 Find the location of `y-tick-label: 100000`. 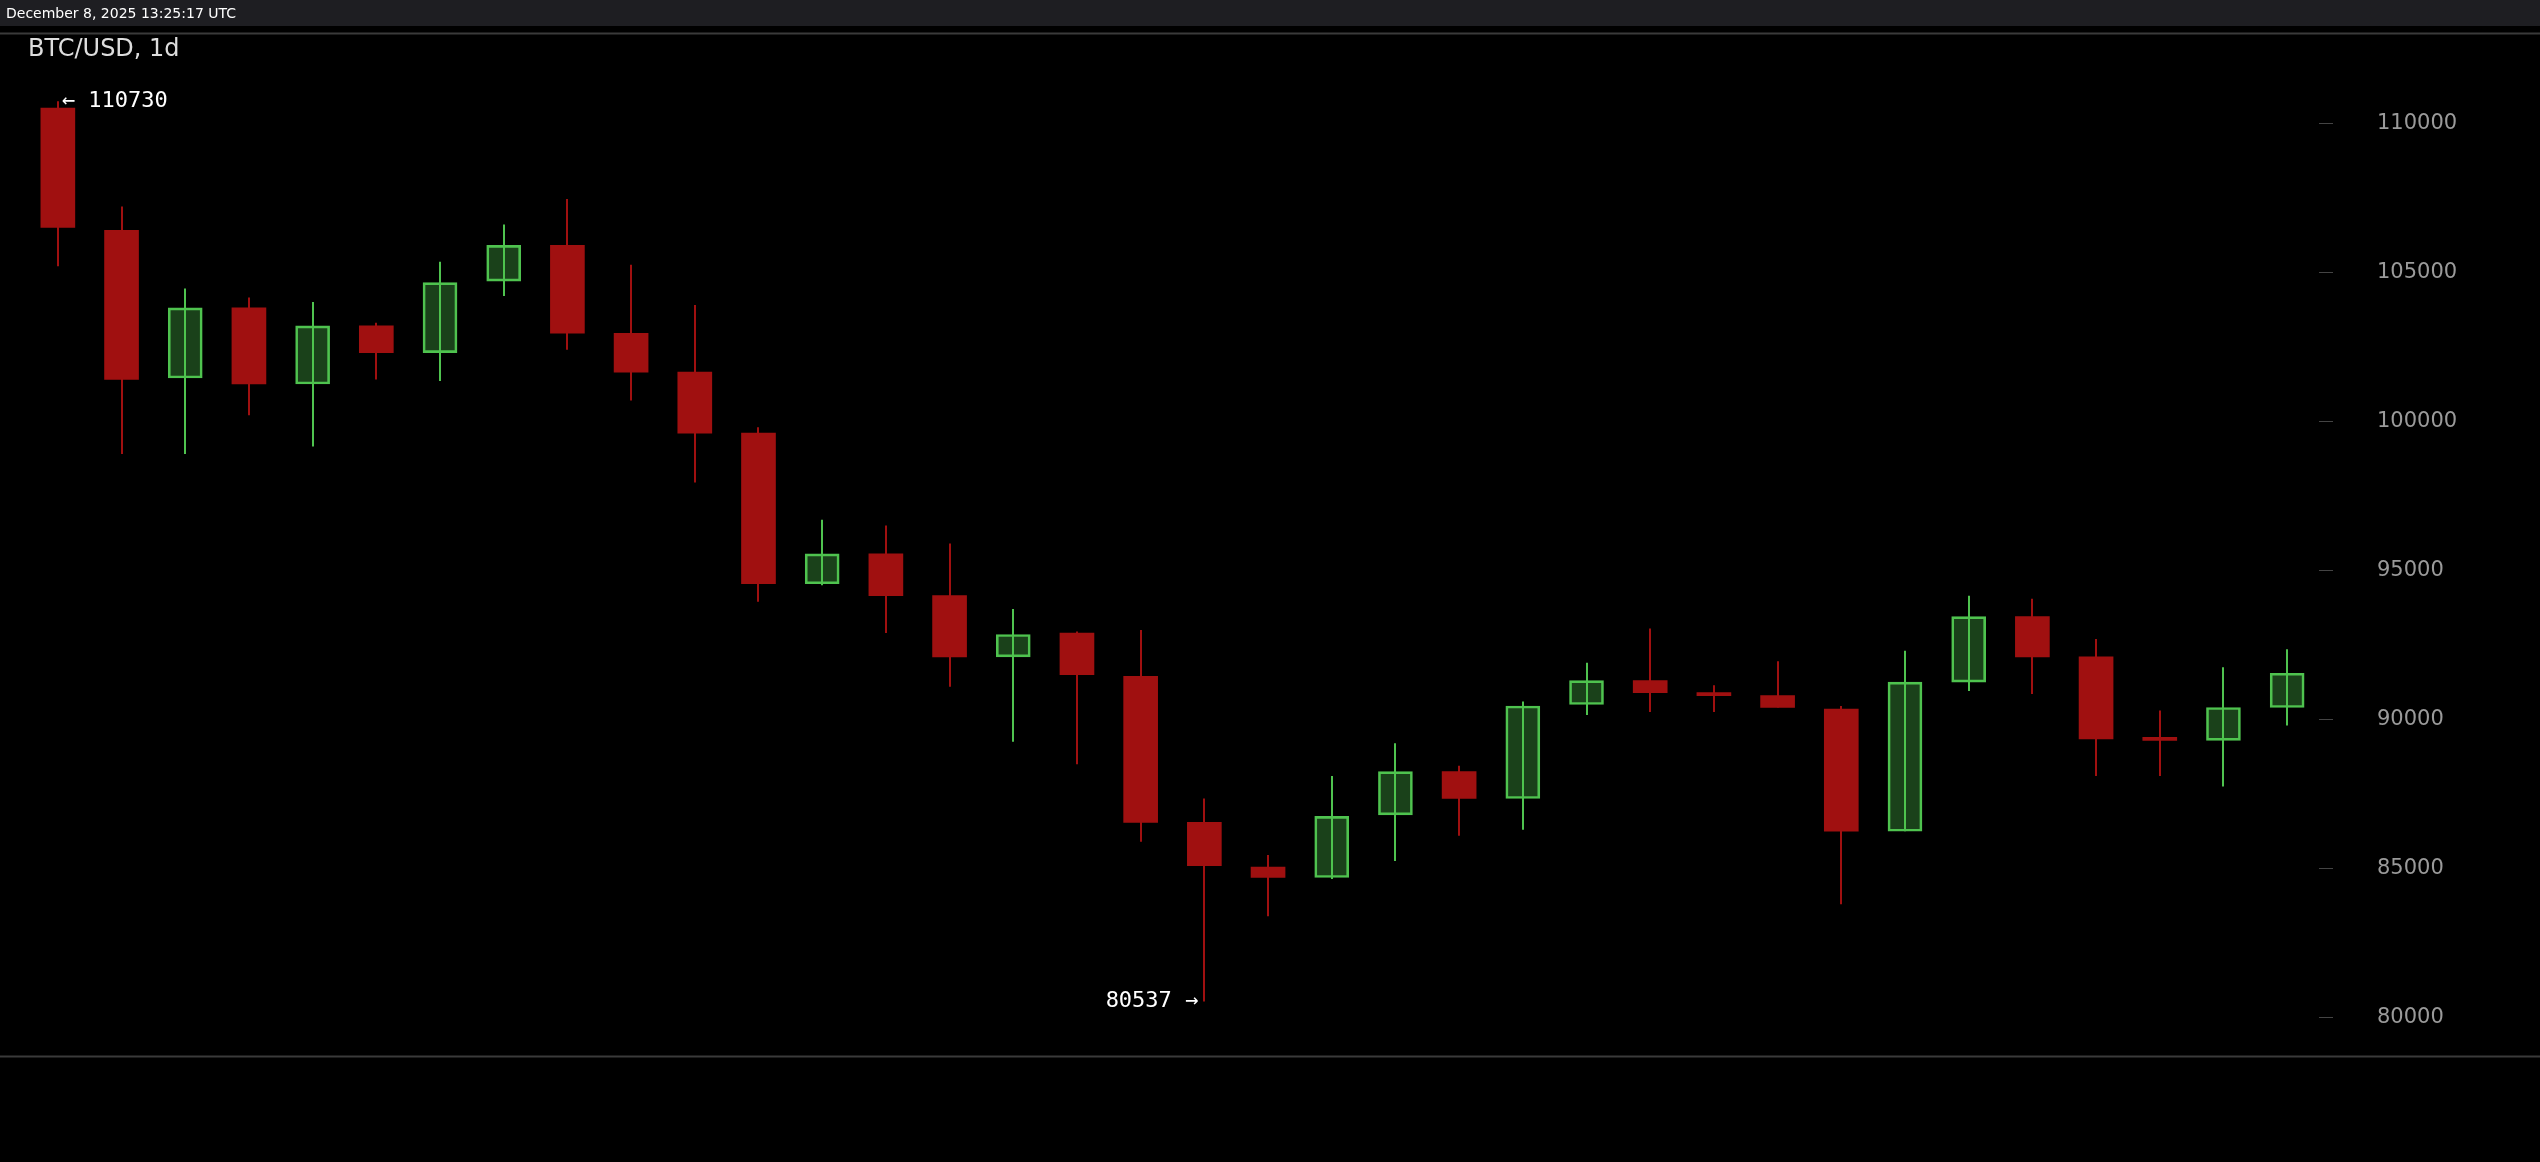

y-tick-label: 100000 is located at coordinates (2417, 419).